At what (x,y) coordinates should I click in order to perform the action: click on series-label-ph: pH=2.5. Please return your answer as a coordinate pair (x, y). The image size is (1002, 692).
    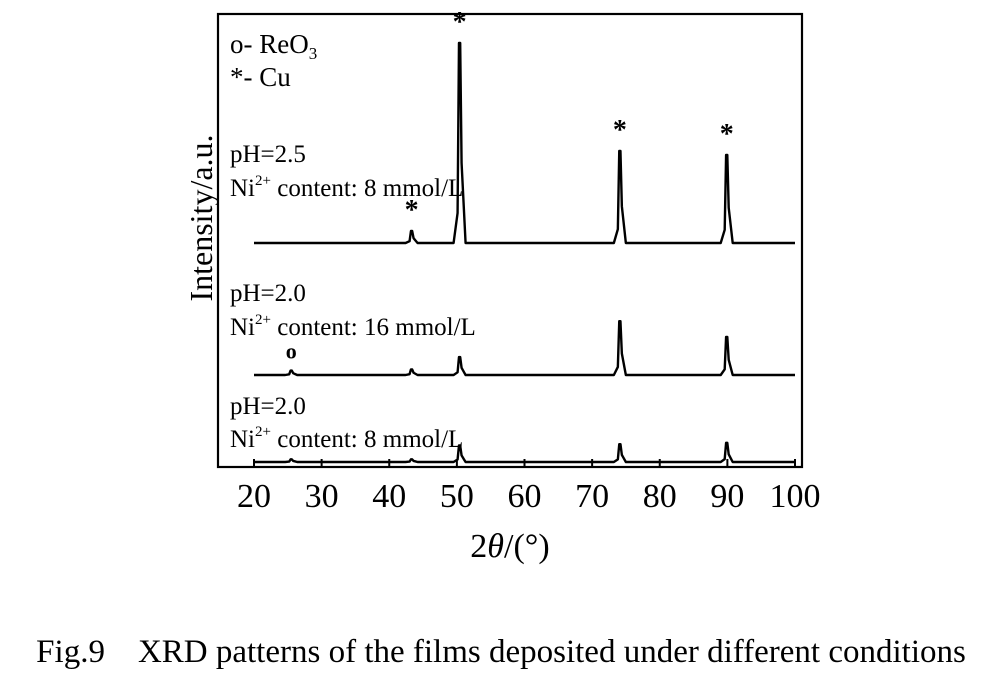
    Looking at the image, I should click on (268, 154).